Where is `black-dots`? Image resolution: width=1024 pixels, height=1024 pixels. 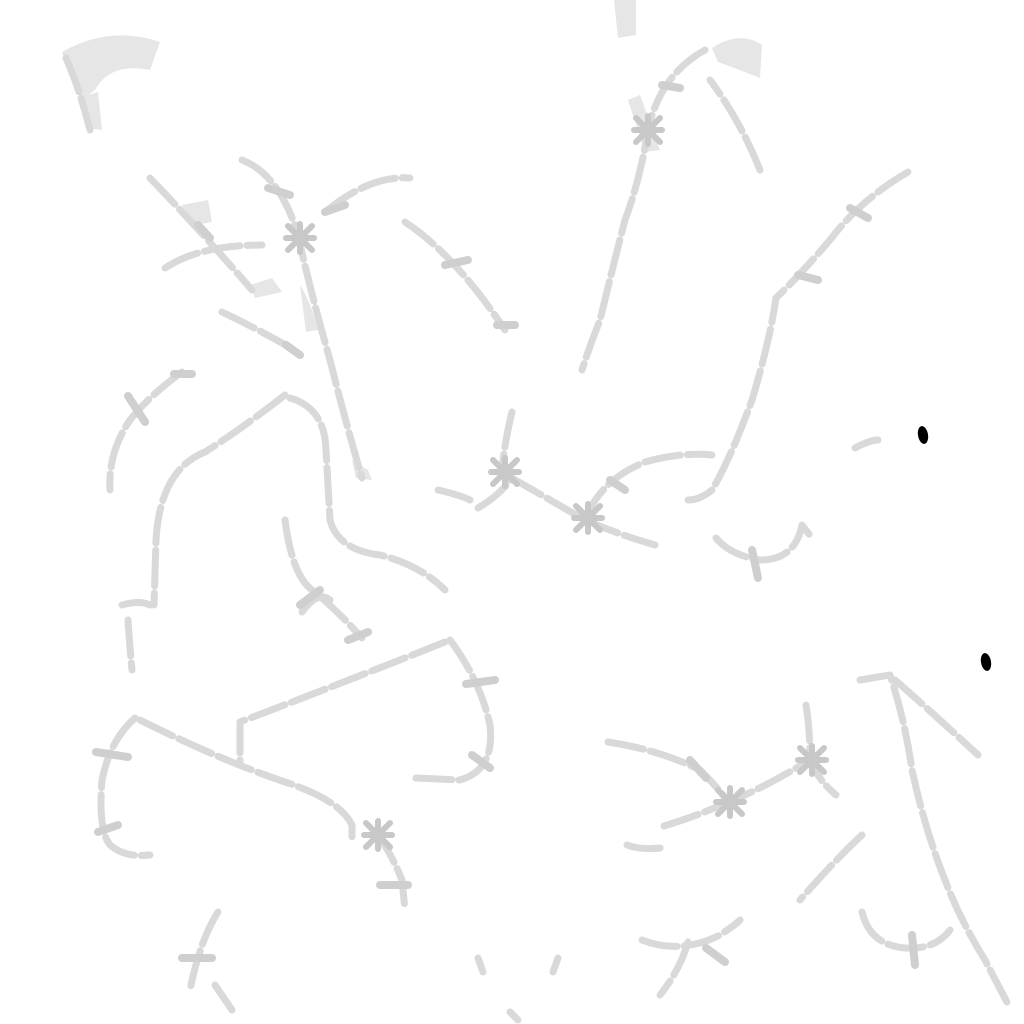 black-dots is located at coordinates (954, 548).